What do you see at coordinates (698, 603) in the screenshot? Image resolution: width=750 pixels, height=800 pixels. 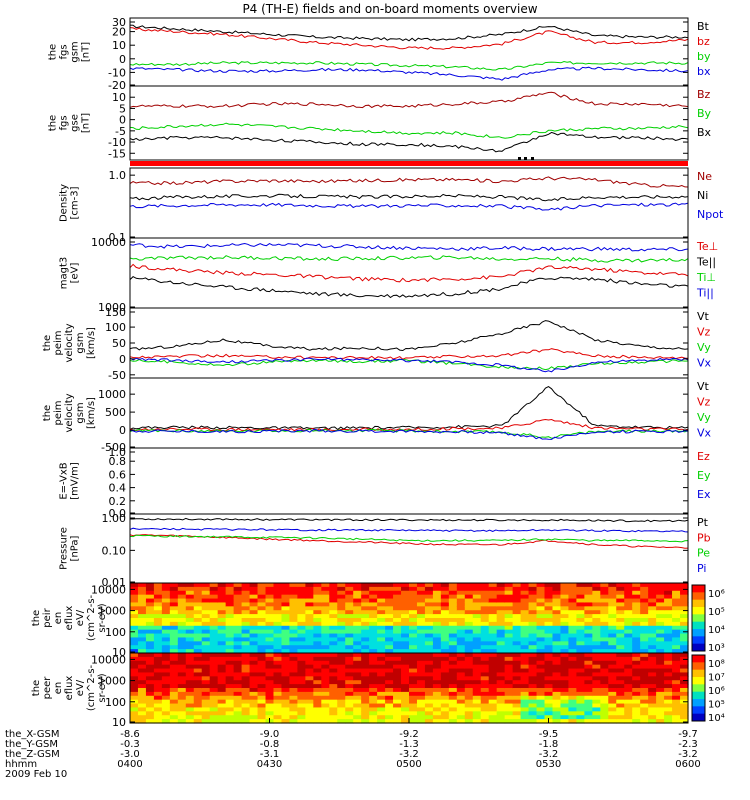 I see `colorbar-segment` at bounding box center [698, 603].